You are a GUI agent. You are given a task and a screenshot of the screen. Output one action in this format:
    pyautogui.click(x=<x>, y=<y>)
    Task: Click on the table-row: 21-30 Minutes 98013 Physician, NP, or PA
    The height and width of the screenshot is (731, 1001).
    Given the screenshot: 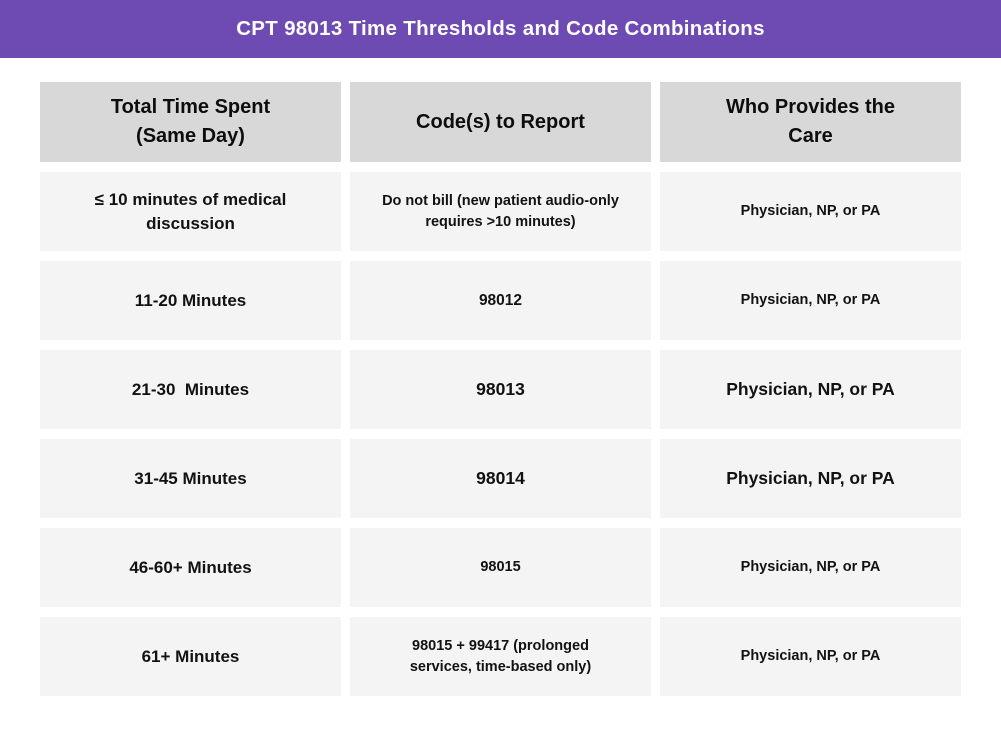 What is the action you would take?
    pyautogui.click(x=500, y=389)
    